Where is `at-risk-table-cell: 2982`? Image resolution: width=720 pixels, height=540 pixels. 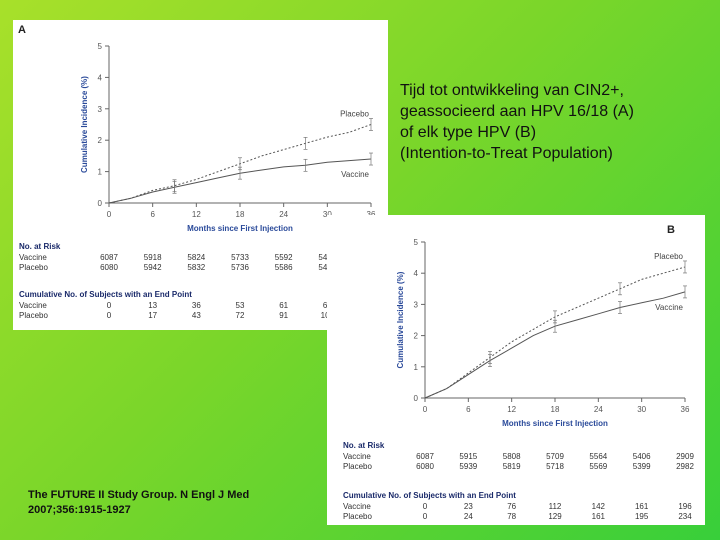
at-risk-table-cell: 2982 is located at coordinates (685, 466).